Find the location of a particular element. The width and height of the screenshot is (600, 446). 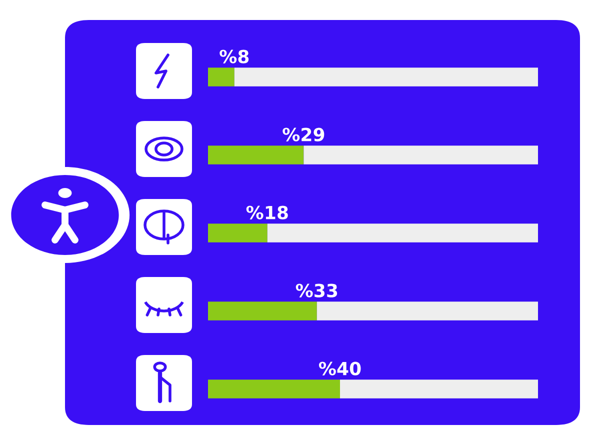

data-label: %33 is located at coordinates (317, 291).